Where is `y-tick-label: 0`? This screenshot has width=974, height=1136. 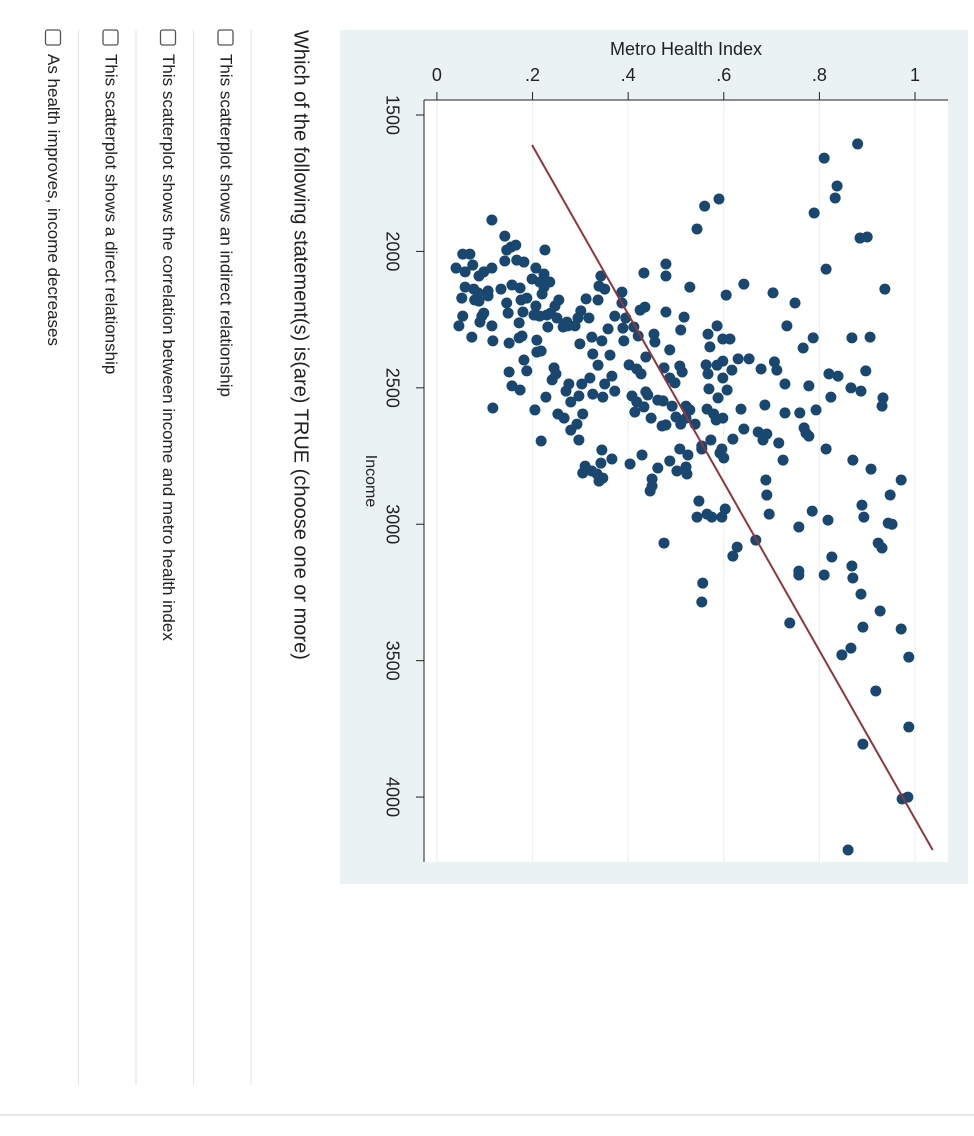 y-tick-label: 0 is located at coordinates (437, 75).